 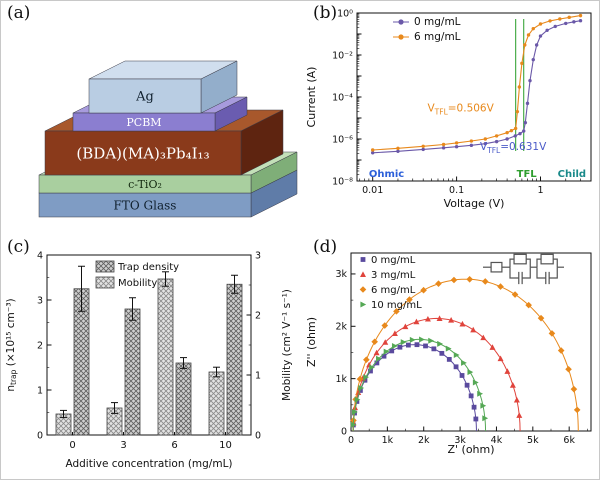 What do you see at coordinates (427, 29) in the screenshot?
I see `iv-legend: 0 mg/mL 6 mg/mL` at bounding box center [427, 29].